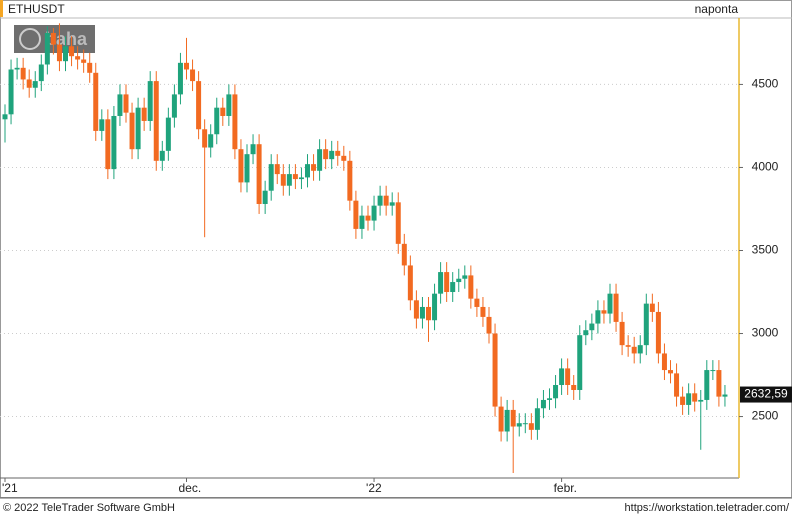 The image size is (792, 516). Describe the element at coordinates (374, 488) in the screenshot. I see `x-tick-label: '22` at that location.